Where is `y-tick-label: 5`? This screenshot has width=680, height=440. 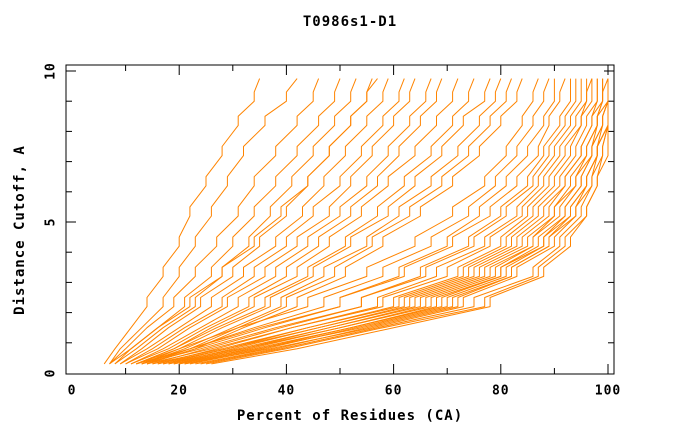
y-tick-label: 5 is located at coordinates (51, 222).